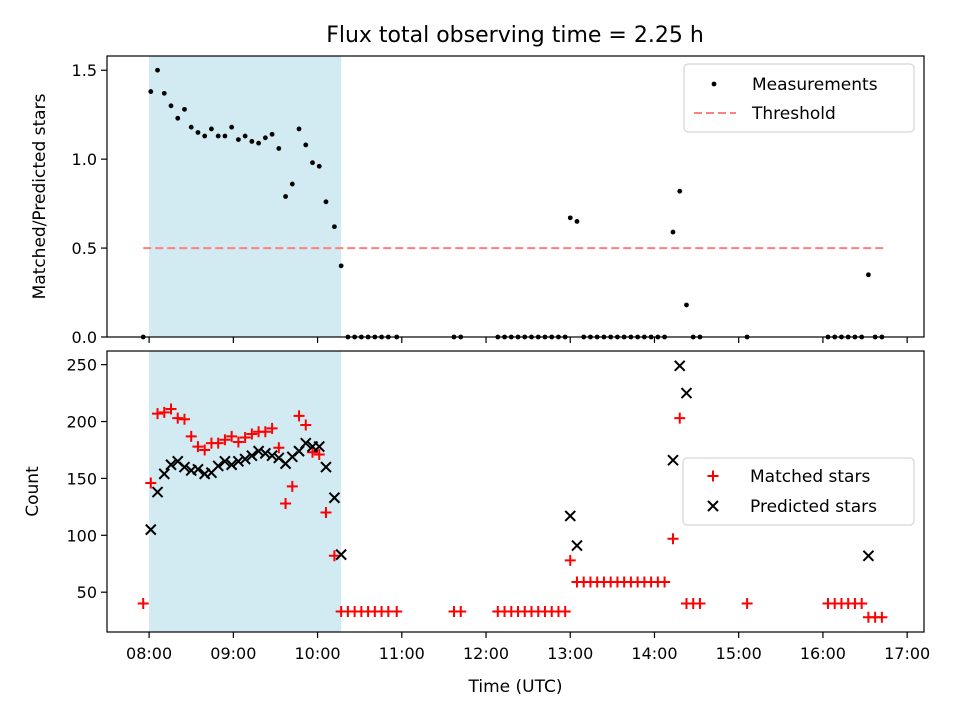 The height and width of the screenshot is (720, 960). I want to click on legend-label-predicted: Predicted stars, so click(813, 507).